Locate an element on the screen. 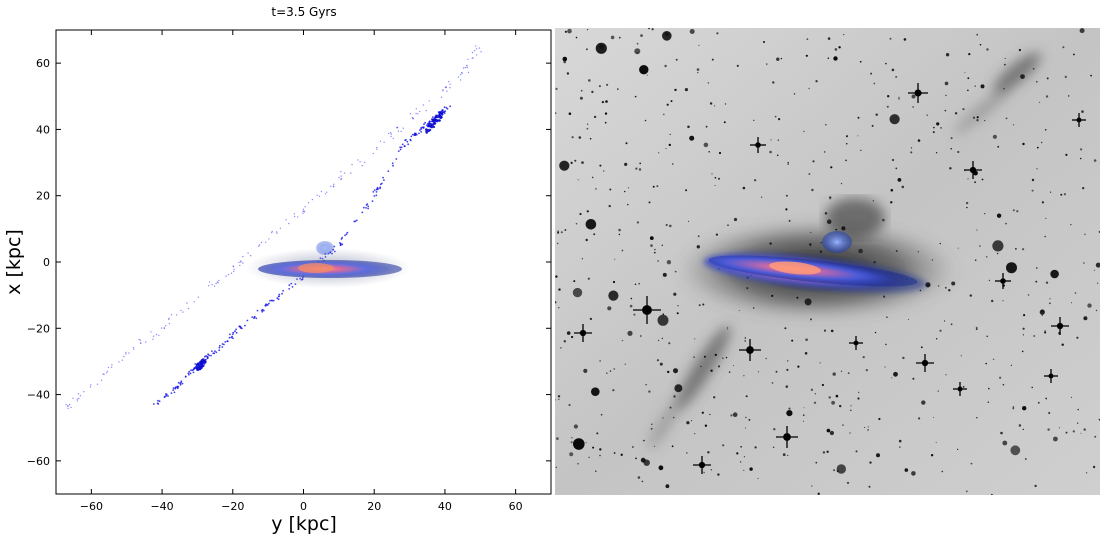 Image resolution: width=1100 pixels, height=550 pixels. x-tick-label: −60 is located at coordinates (91, 506).